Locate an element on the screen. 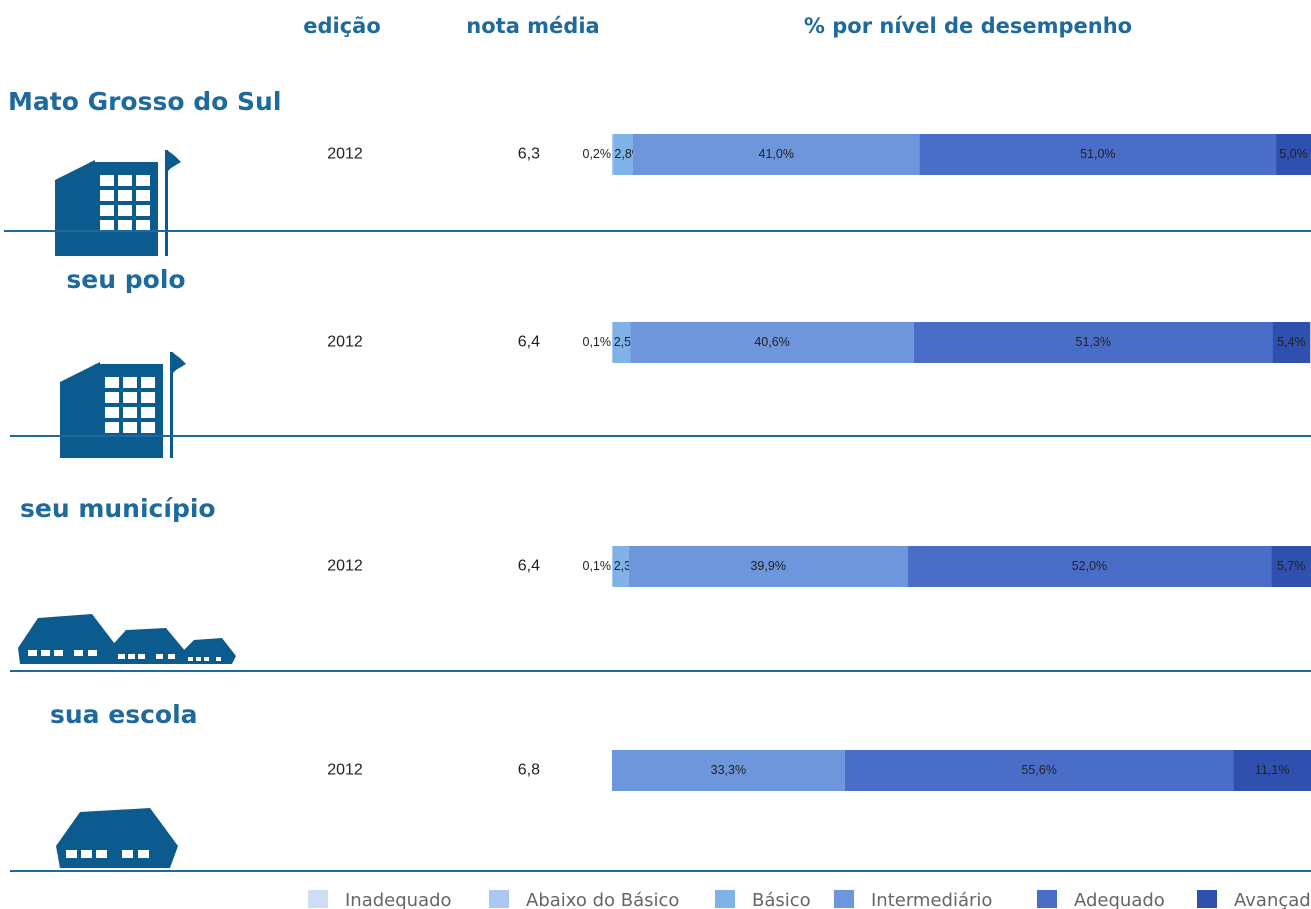  legend-label: Avançado is located at coordinates (1272, 899).